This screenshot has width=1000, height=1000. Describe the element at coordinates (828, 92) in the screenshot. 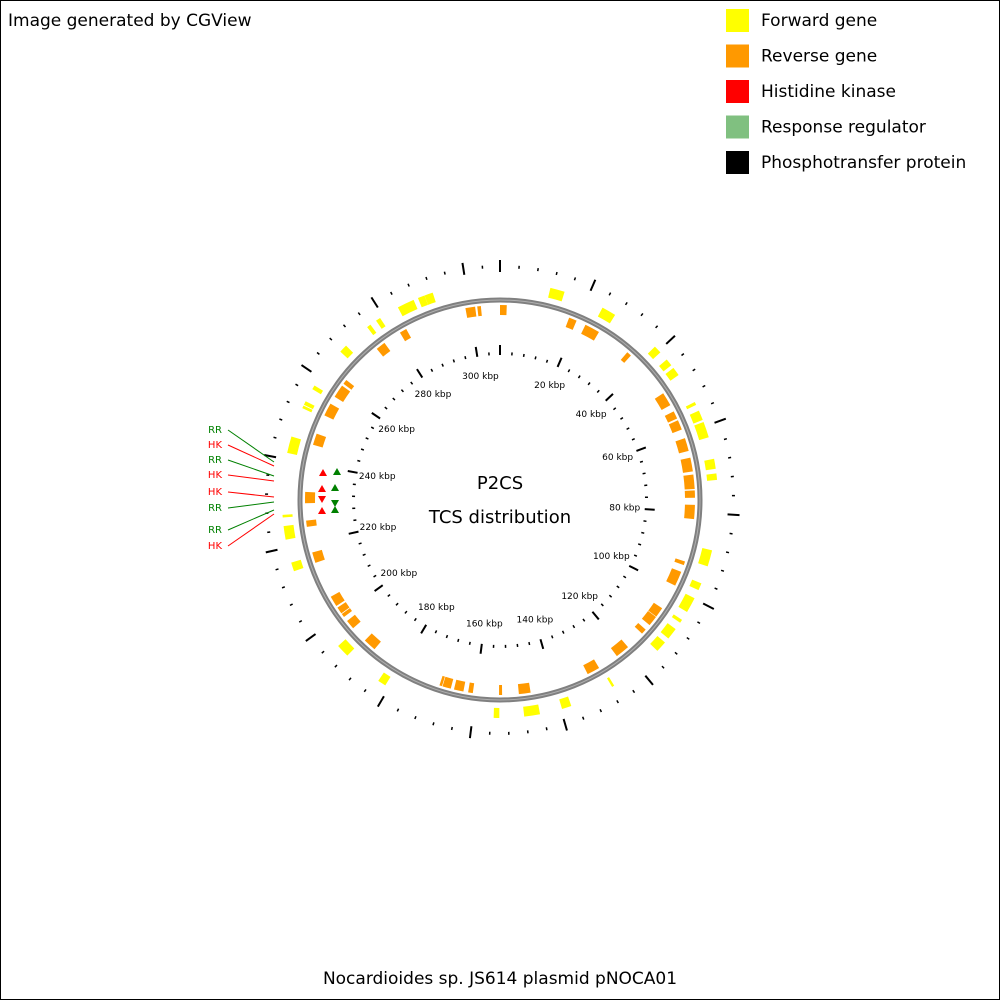

I see `legend-label: Histidine kinase` at that location.